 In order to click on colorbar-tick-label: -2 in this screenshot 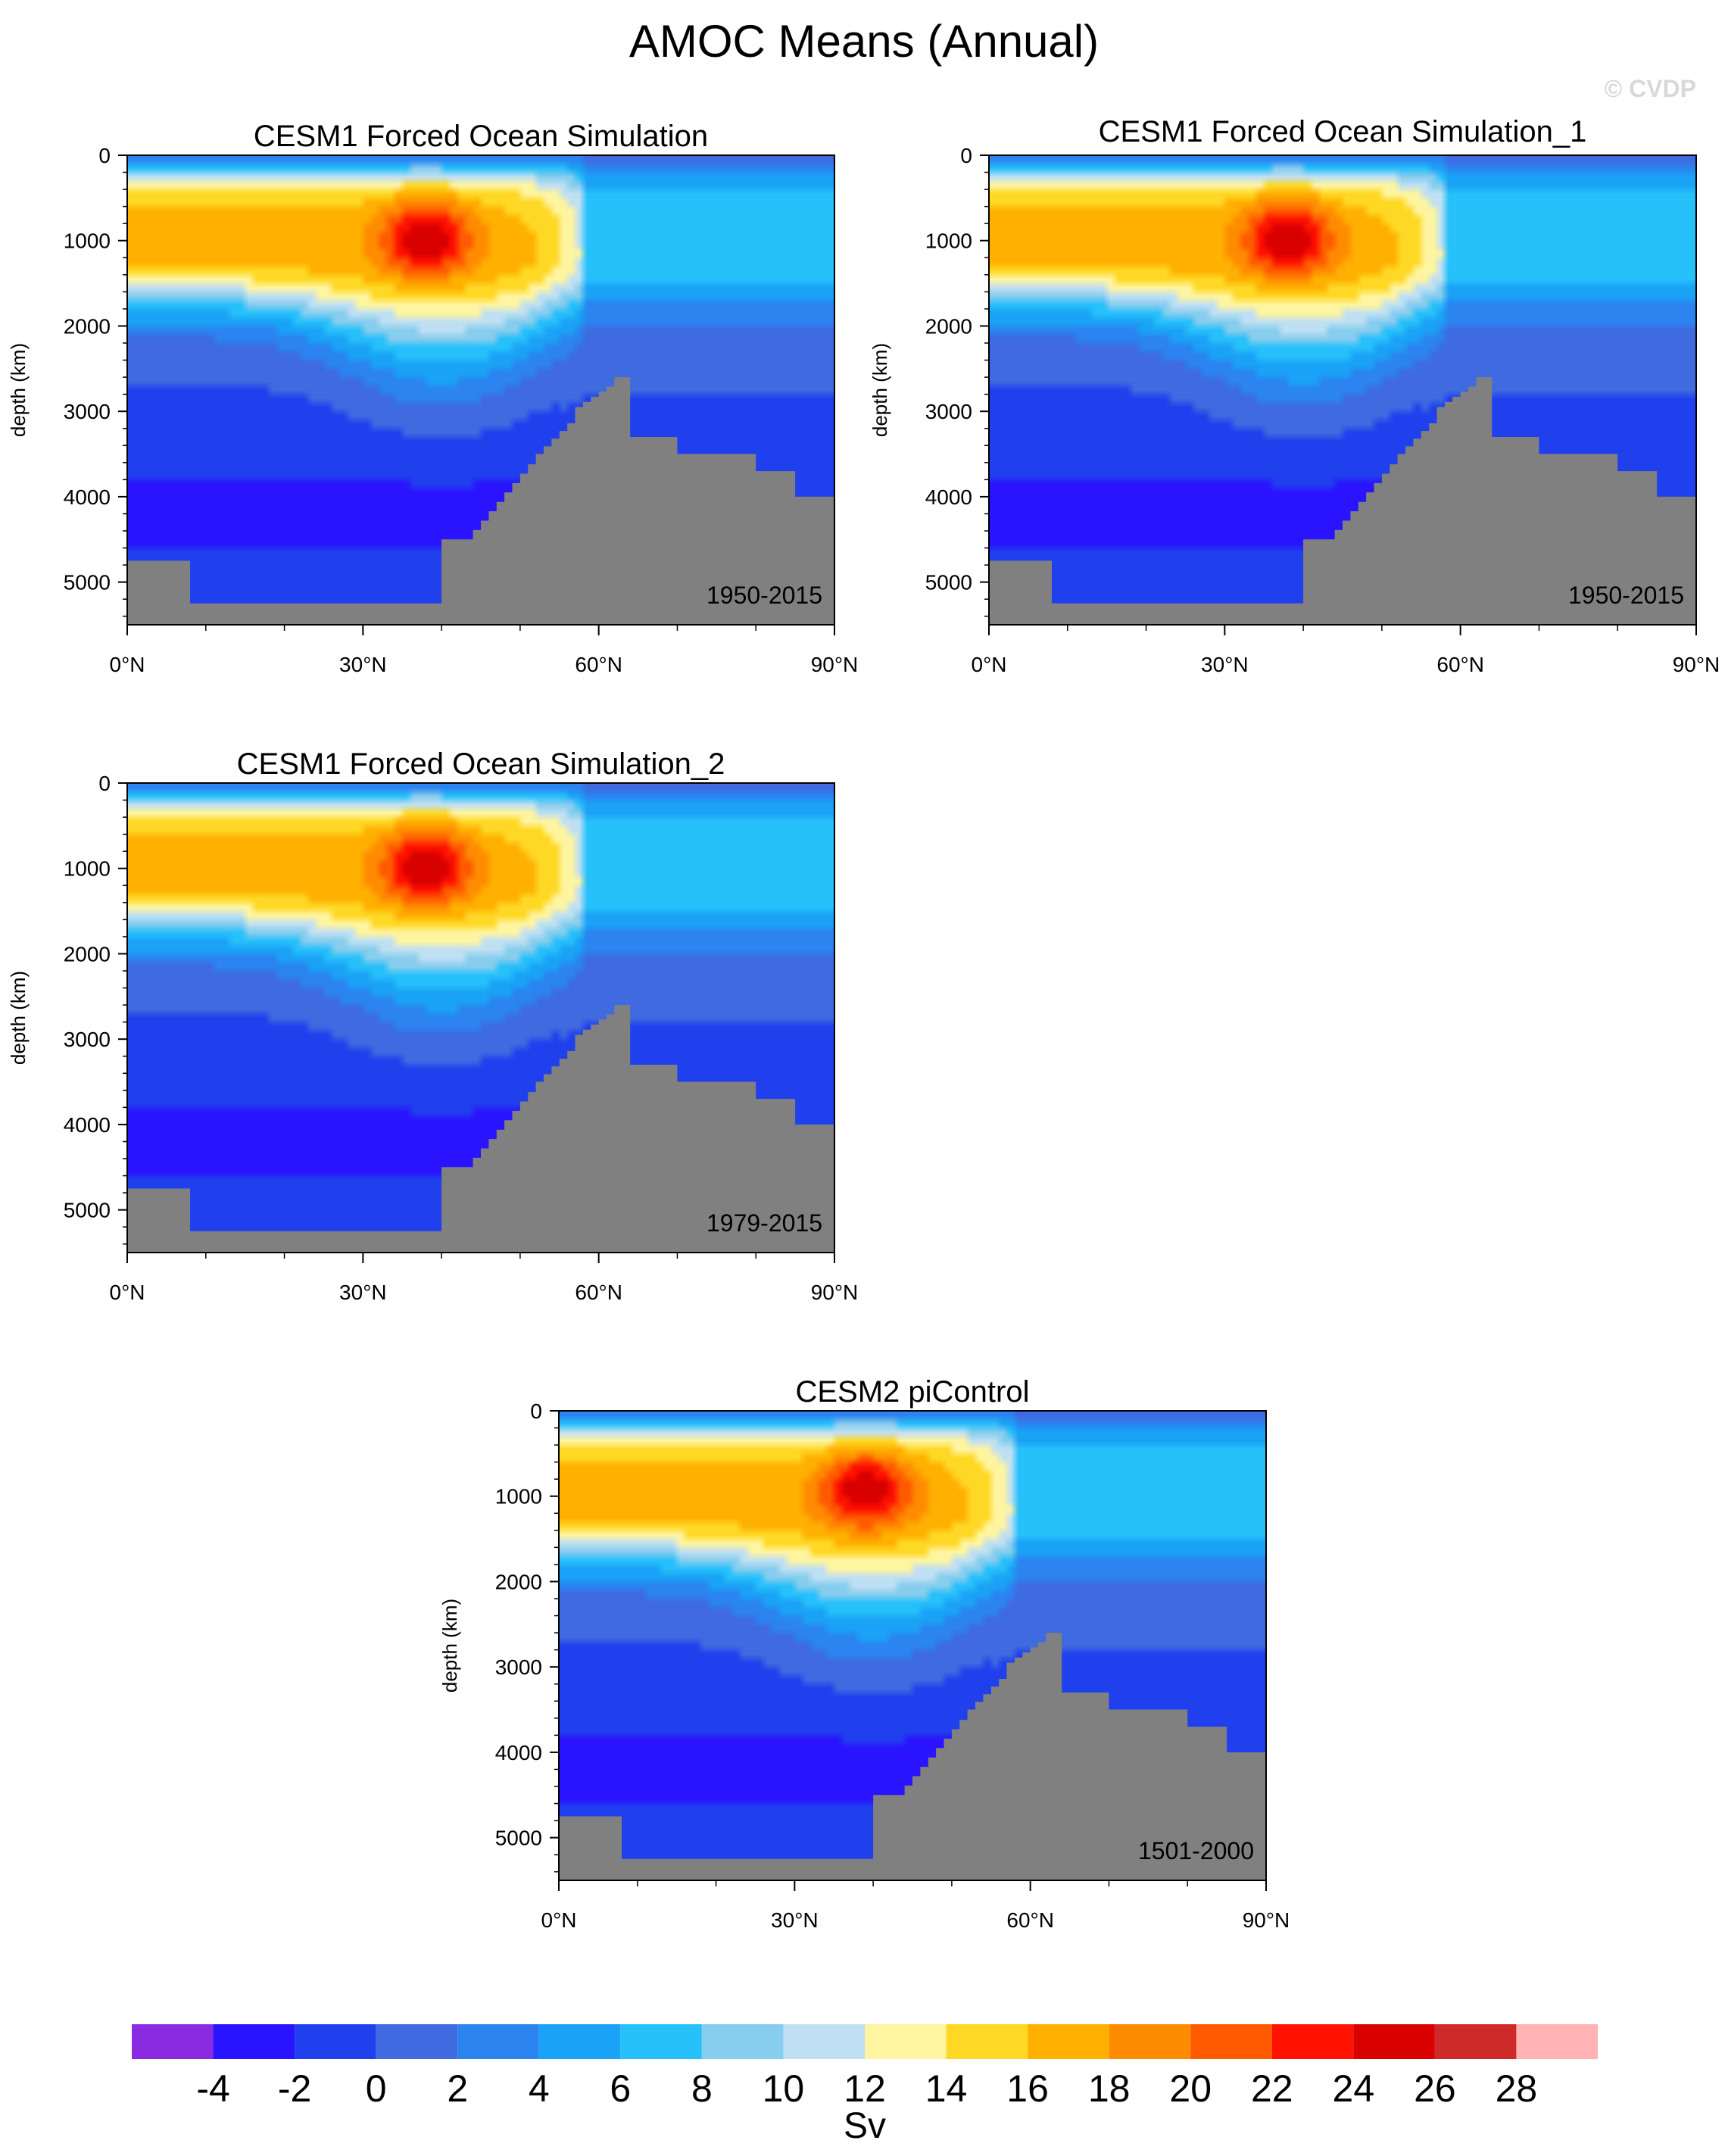, I will do `click(294, 2088)`.